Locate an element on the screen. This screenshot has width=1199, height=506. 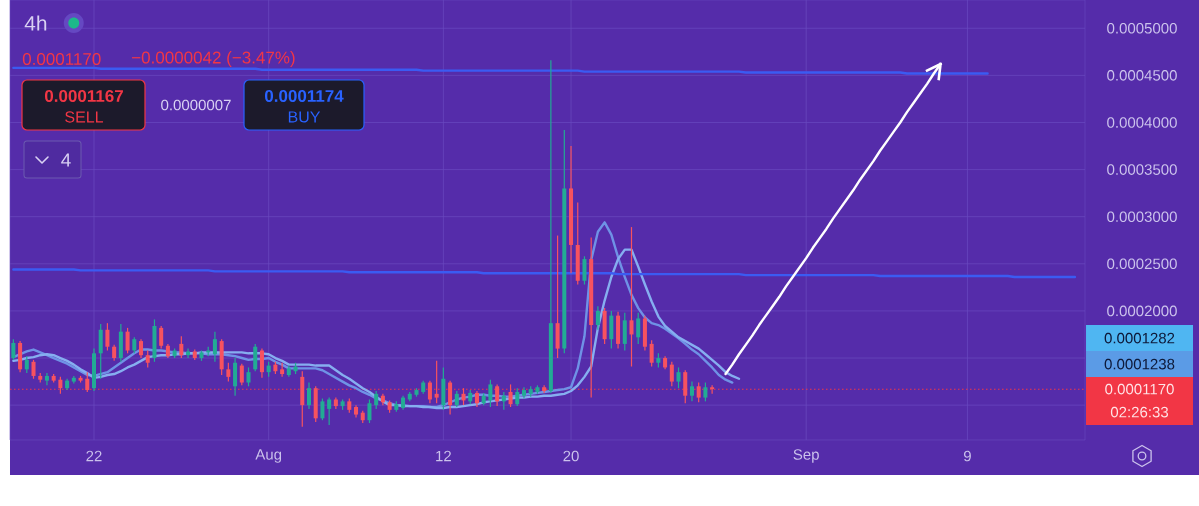
x-tick-label: 20 is located at coordinates (571, 456).